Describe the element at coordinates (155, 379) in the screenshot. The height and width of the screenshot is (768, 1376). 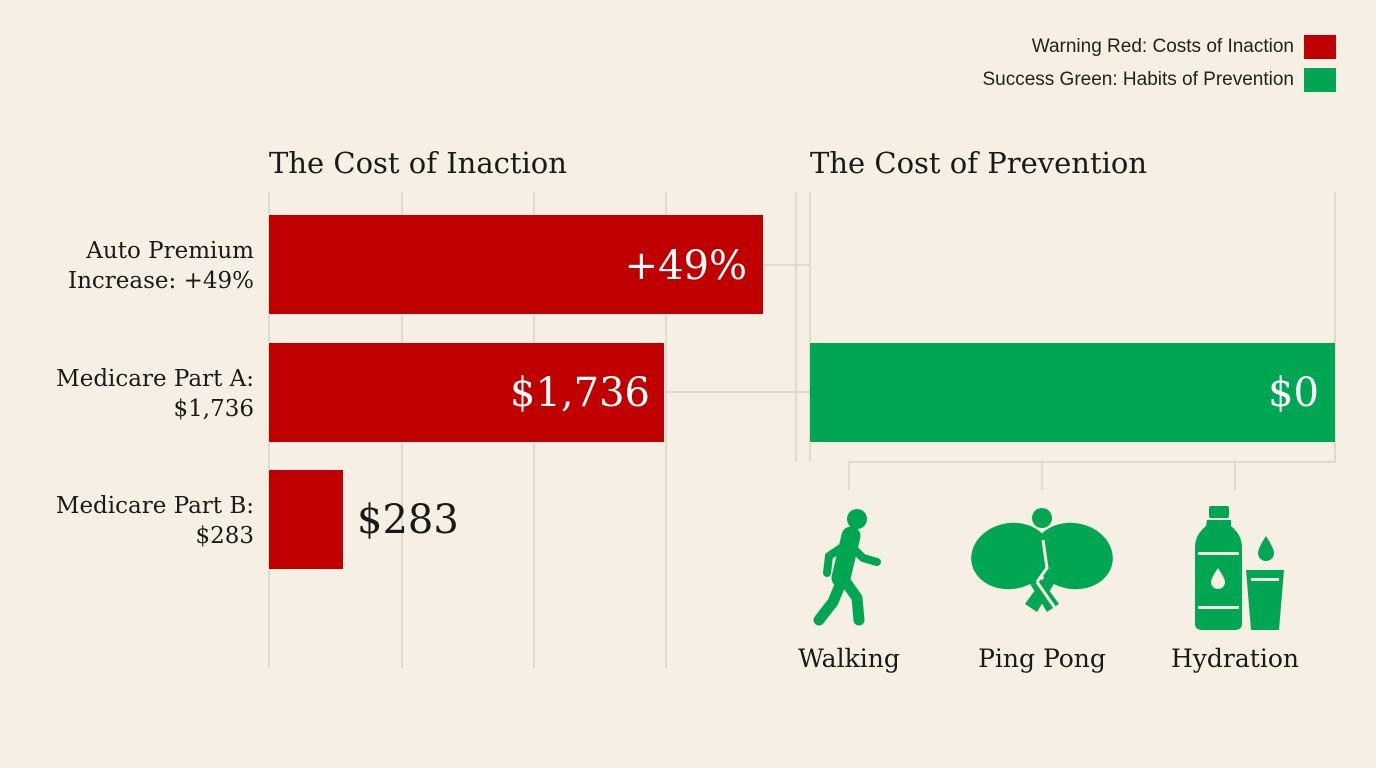
I see `category-label-medicare-a-line1: Medicare Part A:` at that location.